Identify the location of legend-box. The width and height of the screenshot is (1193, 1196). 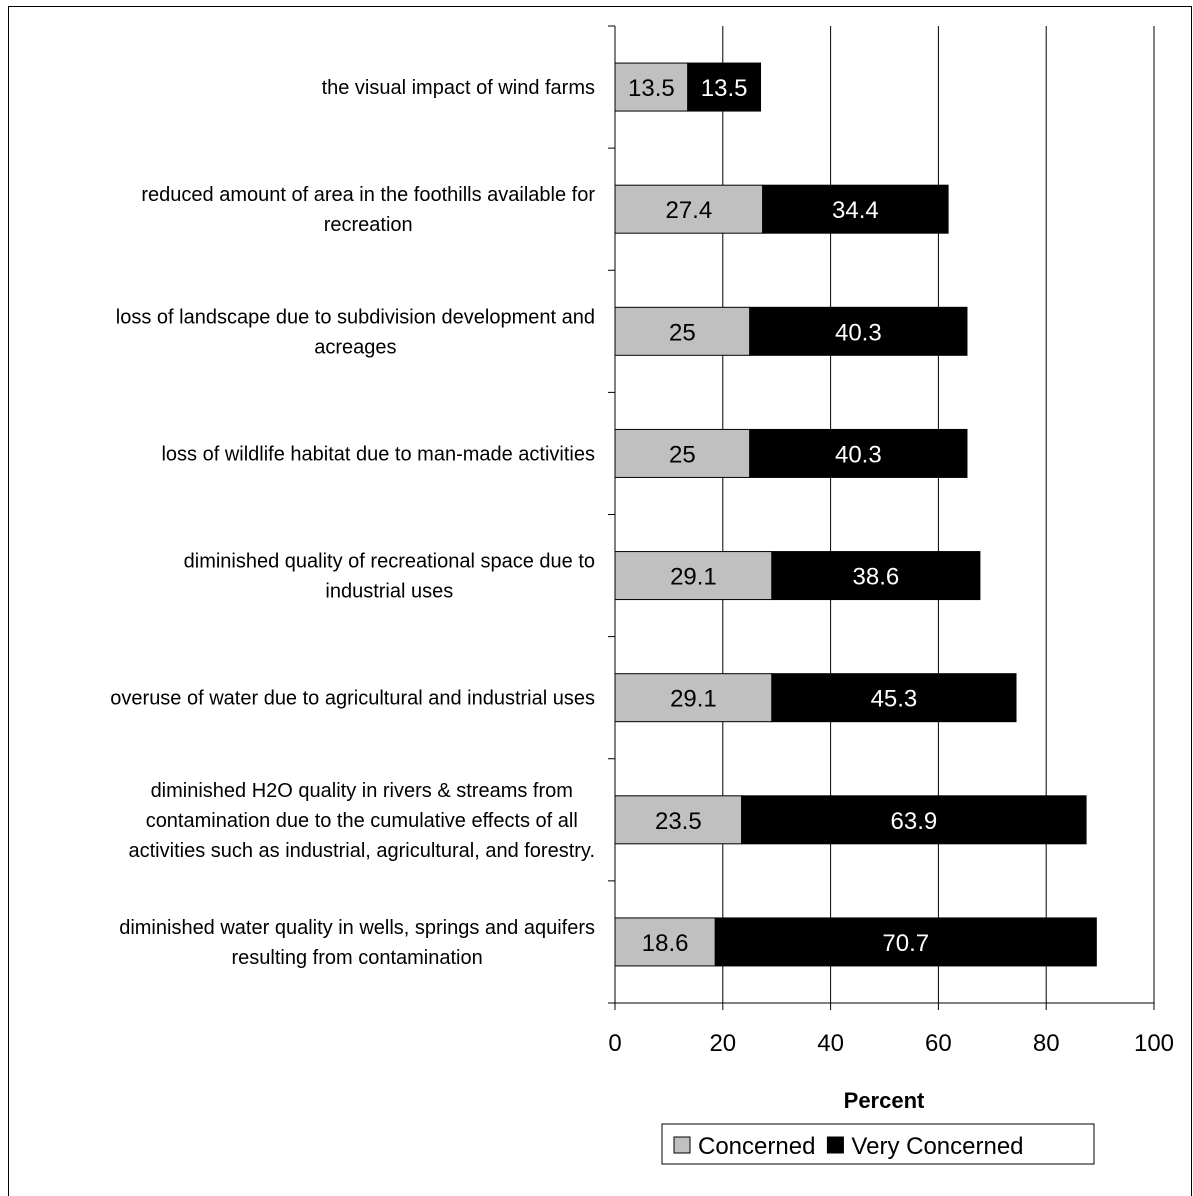
(878, 1144).